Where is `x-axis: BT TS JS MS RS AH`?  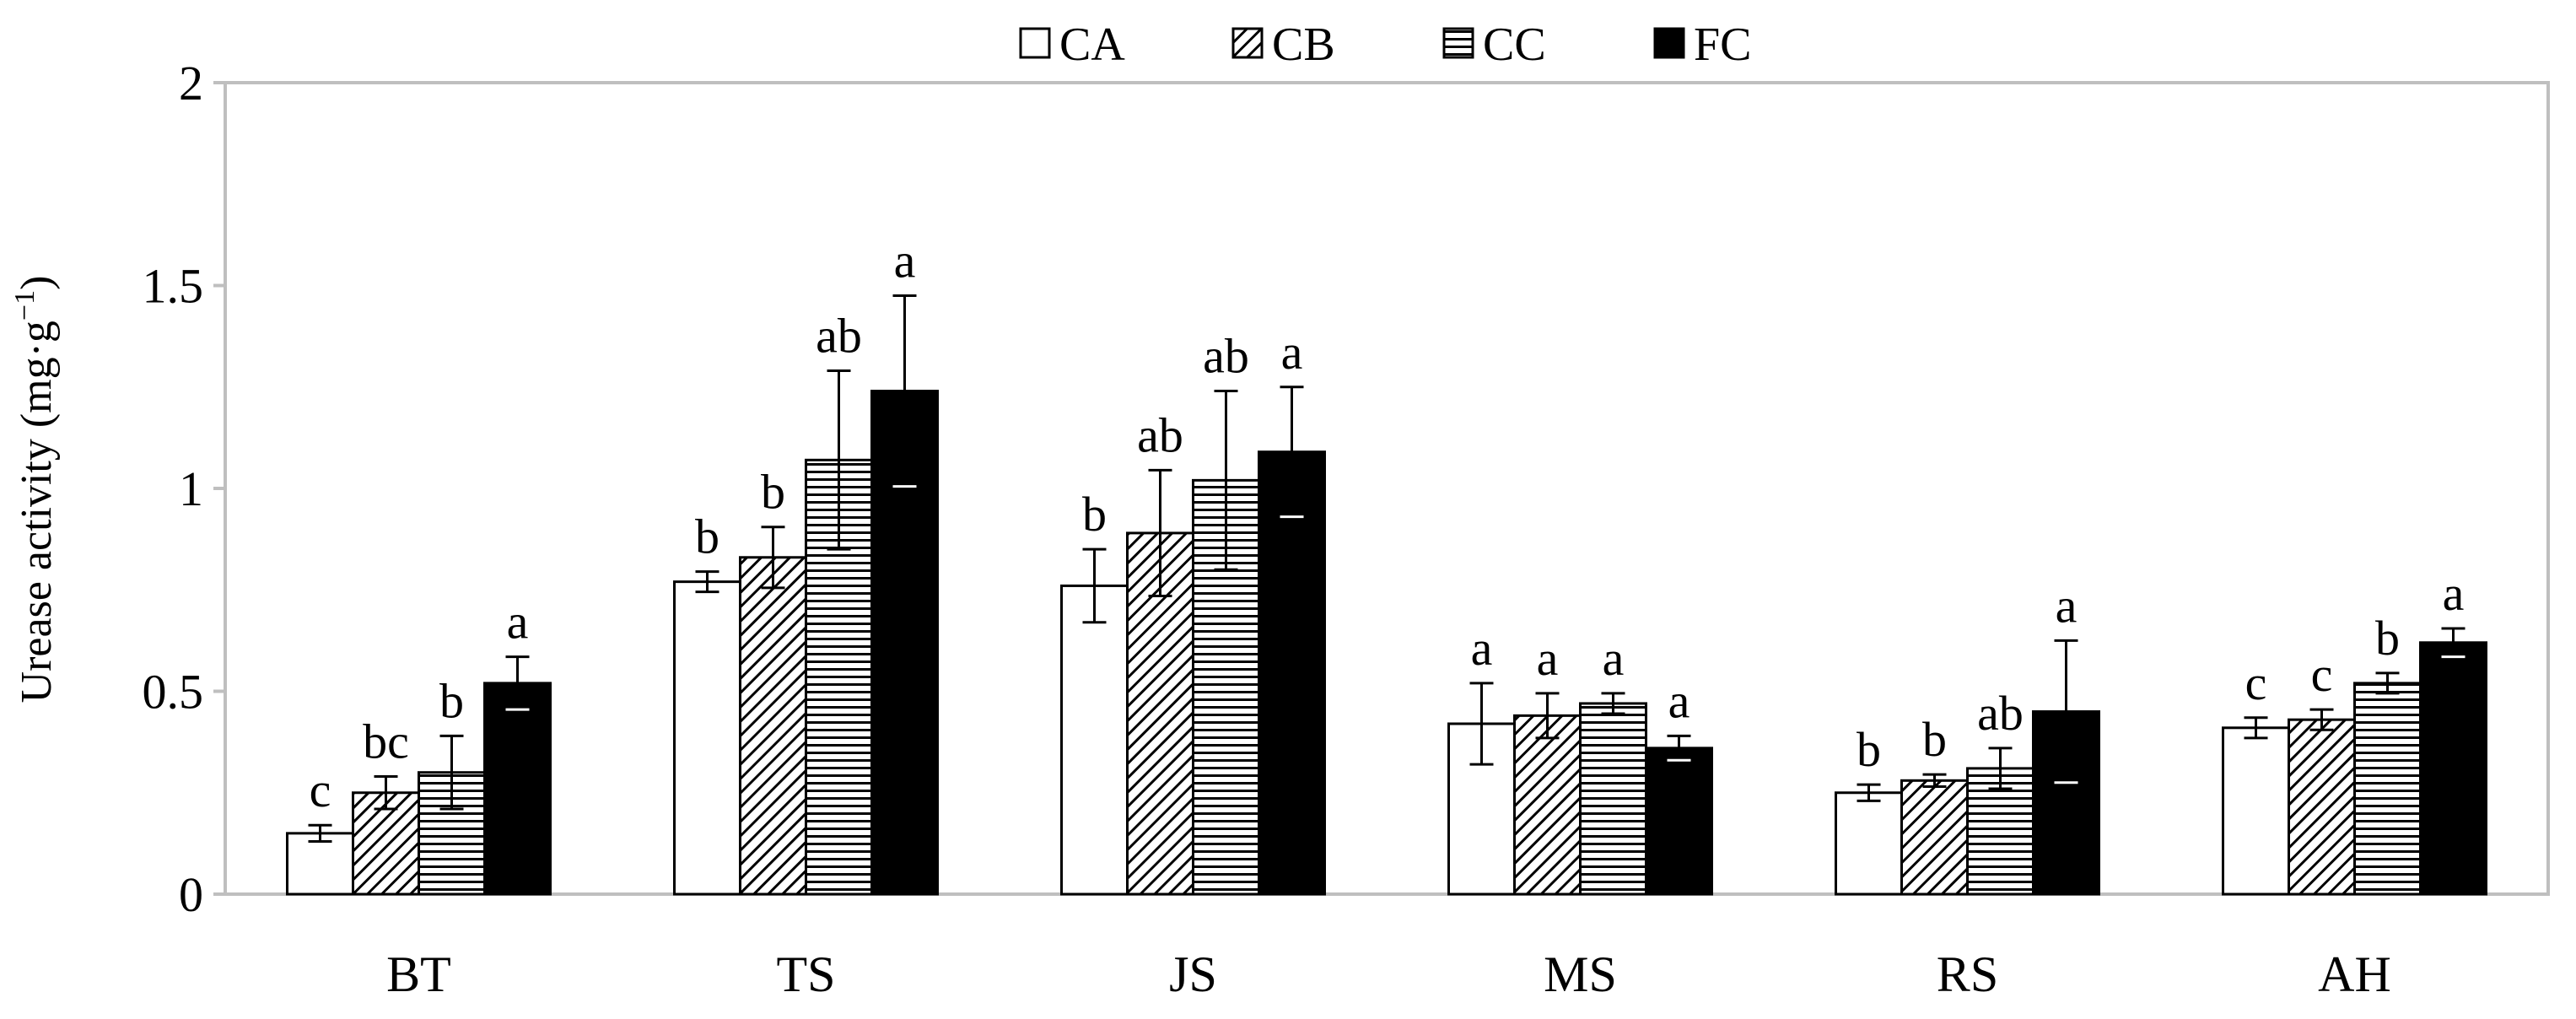
x-axis: BT TS JS MS RS AH is located at coordinates (1388, 974).